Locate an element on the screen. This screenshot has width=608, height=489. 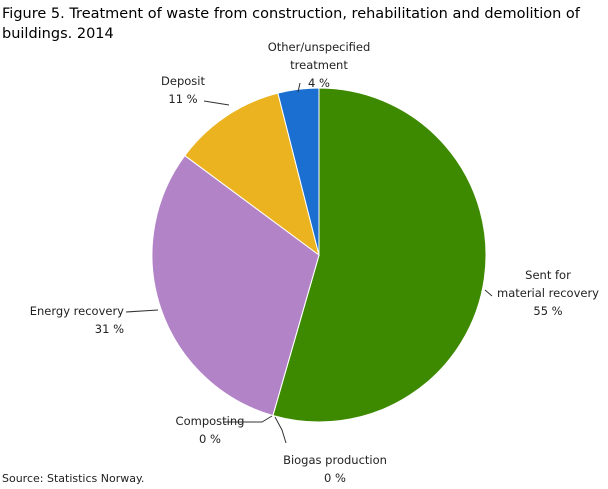
slice-label: Composting 0 % is located at coordinates (210, 430).